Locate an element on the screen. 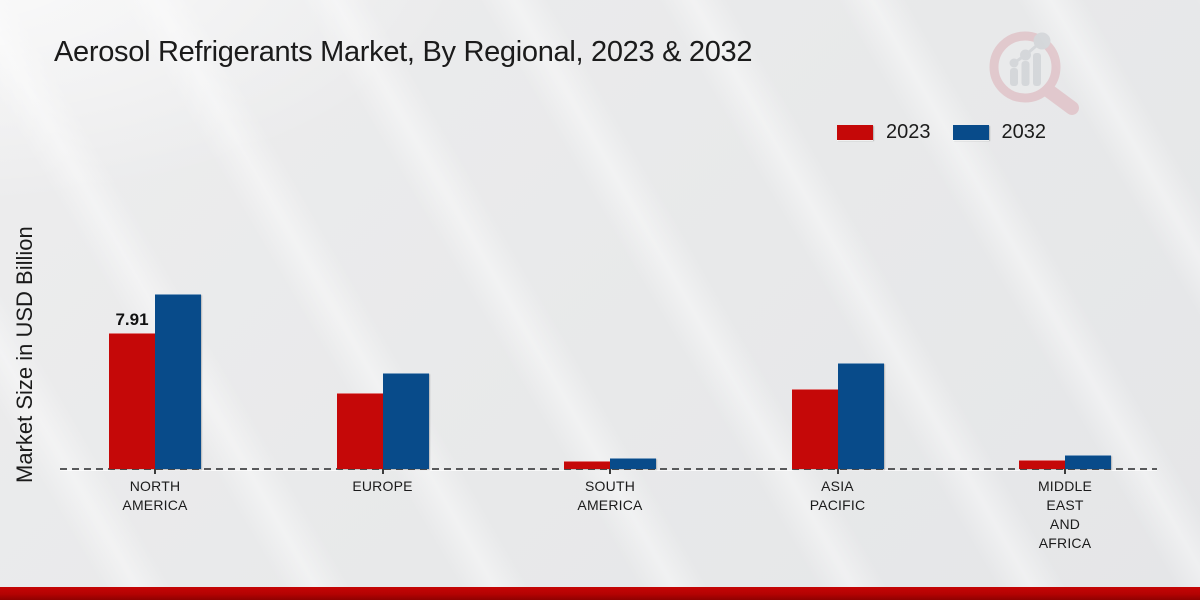 This screenshot has height=600, width=1200. legend-swatch-2023 is located at coordinates (855, 132).